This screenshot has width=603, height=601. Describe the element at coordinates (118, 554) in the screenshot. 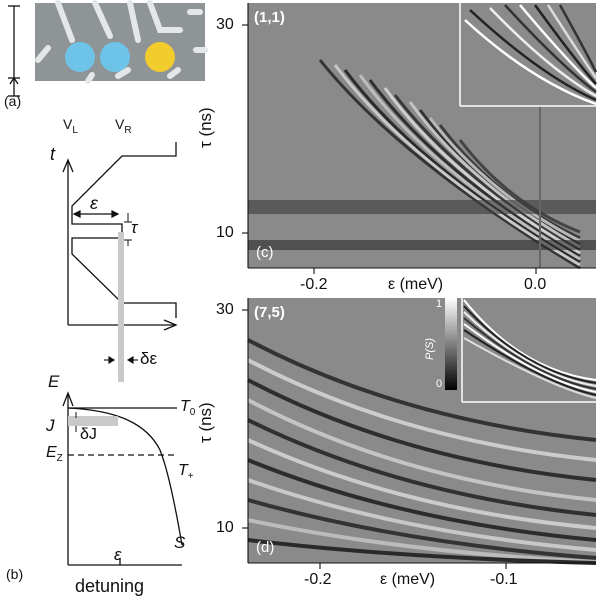

I see `epsilon-tick-label: ε` at that location.